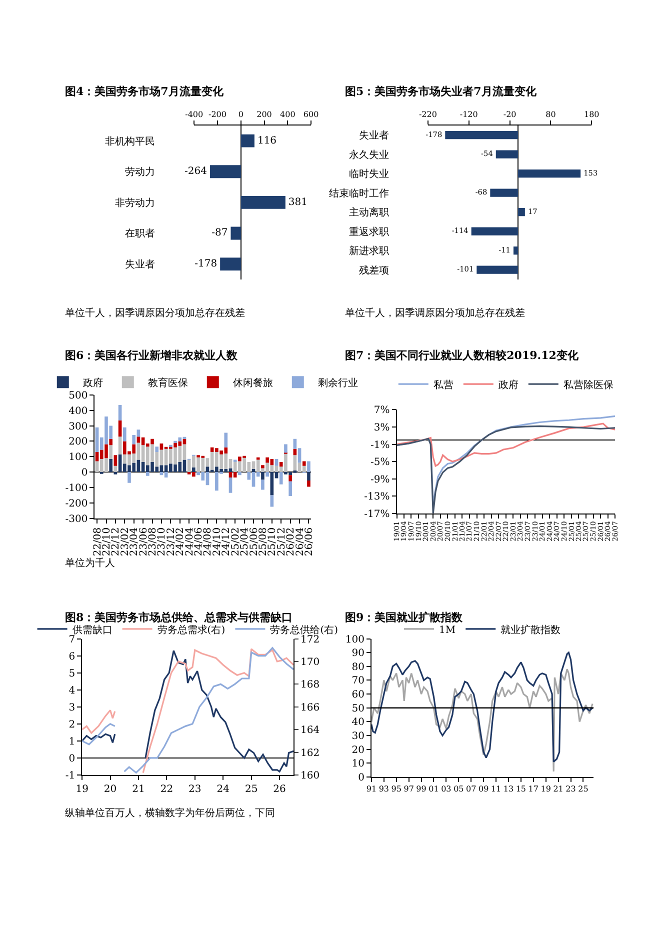  Describe the element at coordinates (78, 411) in the screenshot. I see `y-tick-label: 400` at that location.